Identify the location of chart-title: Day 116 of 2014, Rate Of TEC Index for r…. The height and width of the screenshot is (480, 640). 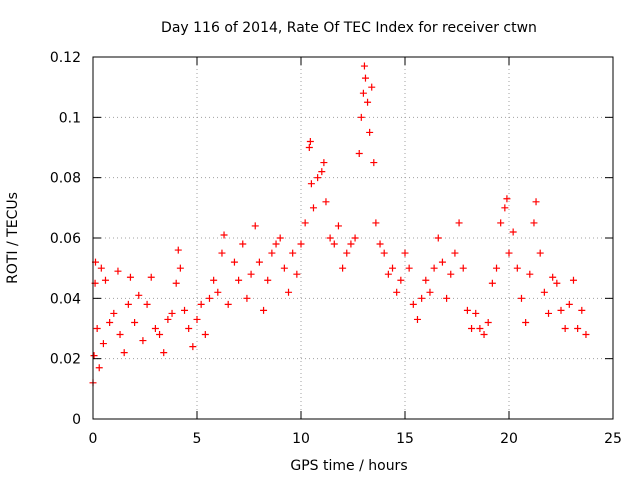
(349, 28).